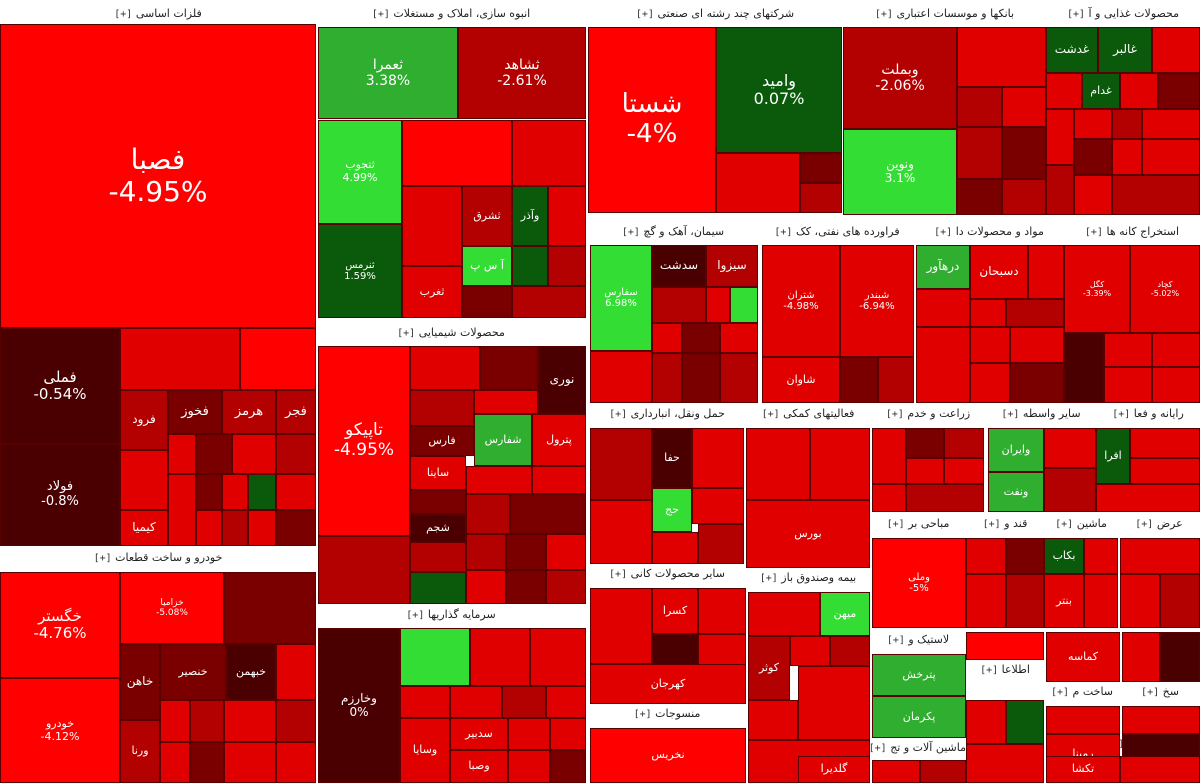 The width and height of the screenshot is (1200, 783). Describe the element at coordinates (675, 611) in the screenshot. I see `stock-tile: کسرا` at that location.